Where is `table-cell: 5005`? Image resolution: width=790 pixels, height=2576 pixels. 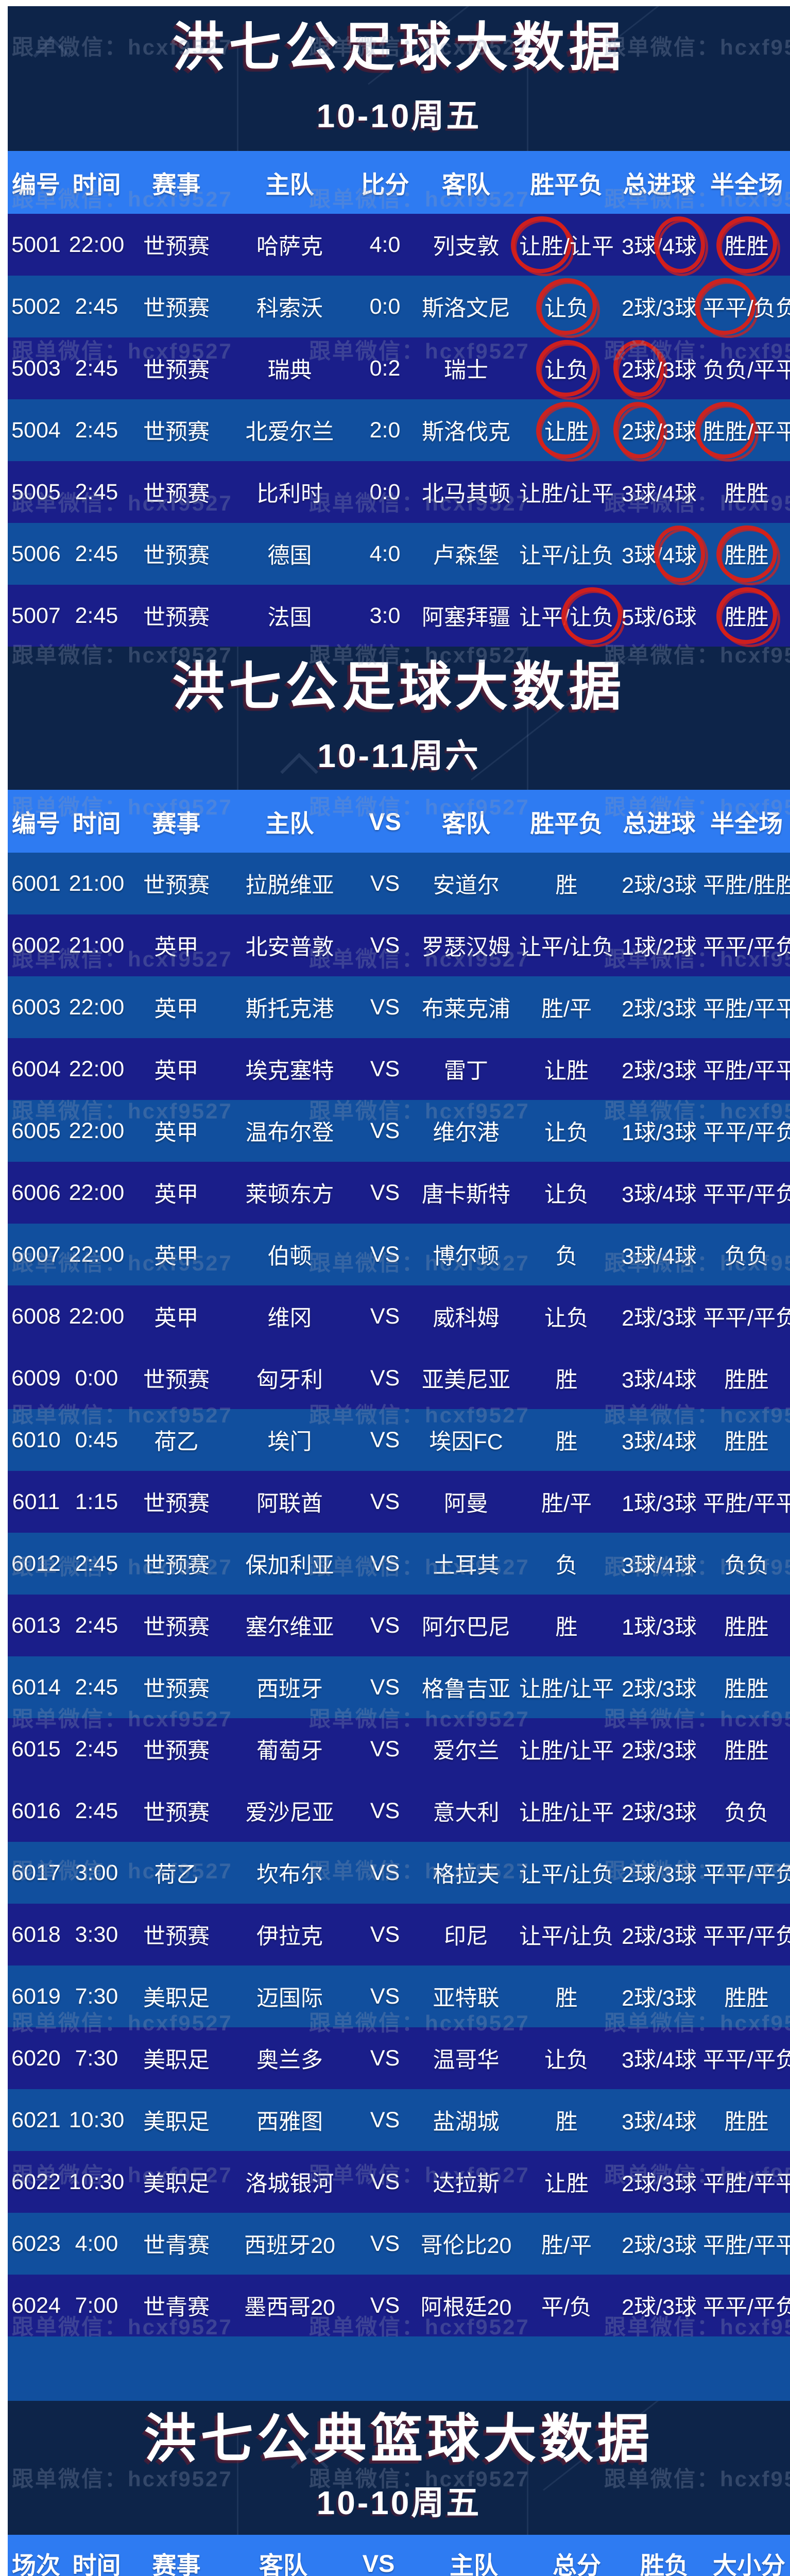 table-cell: 5005 is located at coordinates (36, 491).